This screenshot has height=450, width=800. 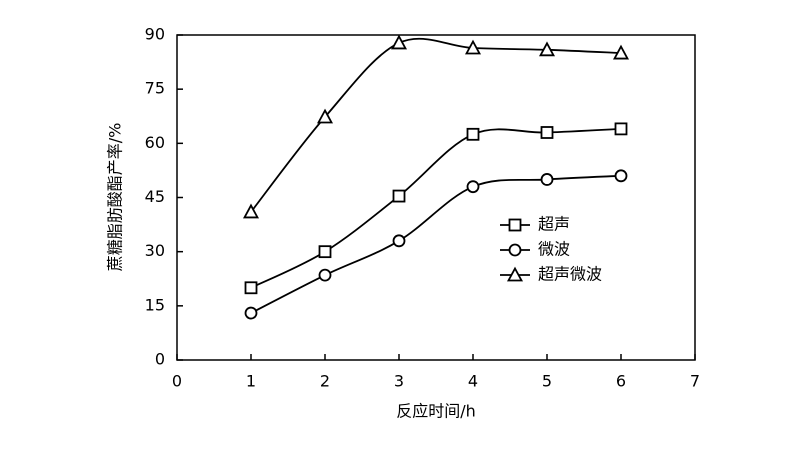 I want to click on y-tick-label: 75, so click(x=155, y=88).